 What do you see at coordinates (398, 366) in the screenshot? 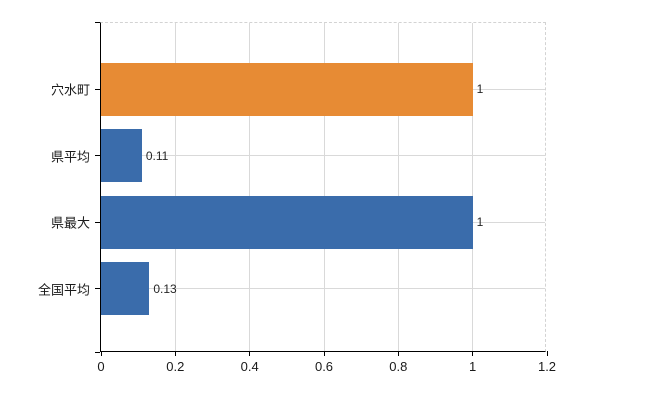
I see `x-tick-label: 0.8` at bounding box center [398, 366].